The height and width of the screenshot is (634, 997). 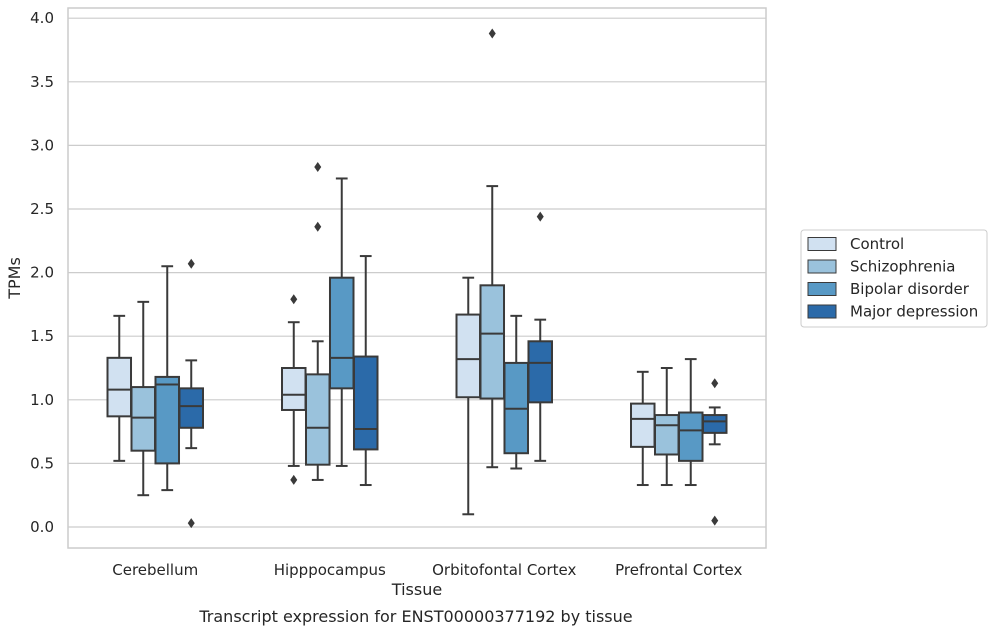 I want to click on x-tick-label: Cerebellum, so click(x=155, y=570).